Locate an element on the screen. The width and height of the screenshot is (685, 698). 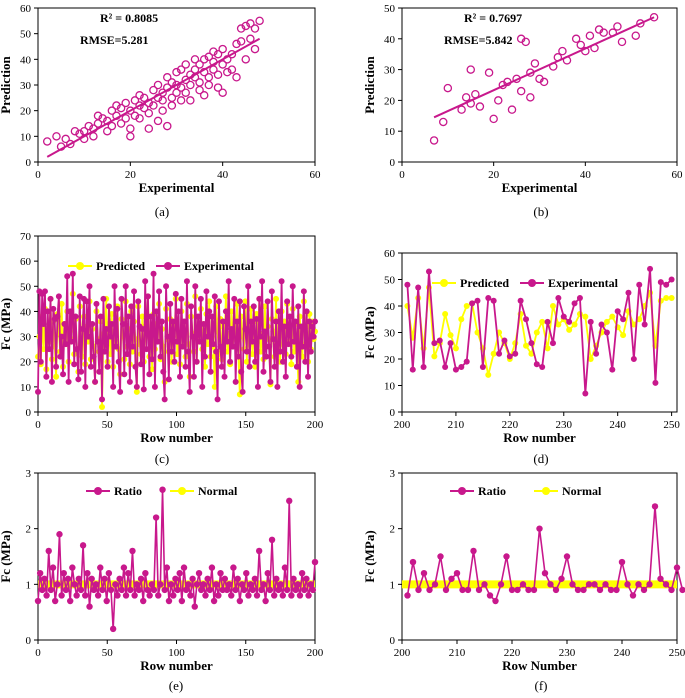
y-tick-label: 0 is located at coordinates (393, 163).